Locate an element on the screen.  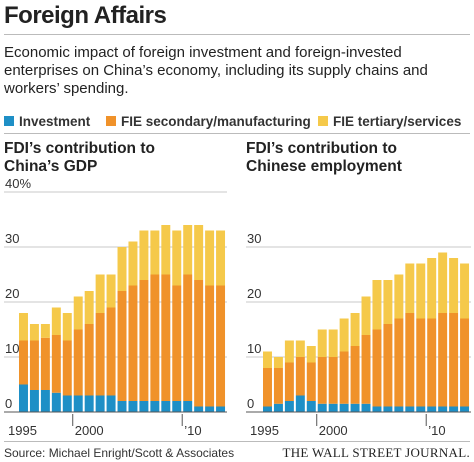
title: Foreign Affairs is located at coordinates (85, 15).